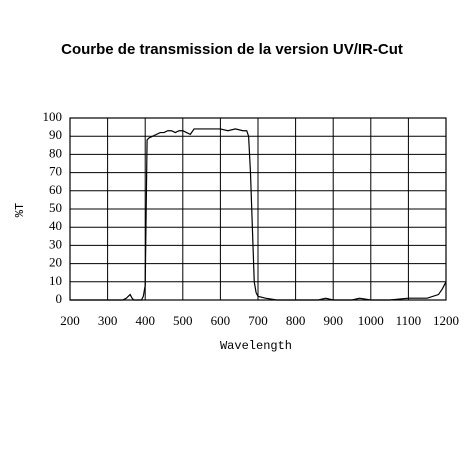  Describe the element at coordinates (20, 210) in the screenshot. I see `y-axis-label: %T` at that location.